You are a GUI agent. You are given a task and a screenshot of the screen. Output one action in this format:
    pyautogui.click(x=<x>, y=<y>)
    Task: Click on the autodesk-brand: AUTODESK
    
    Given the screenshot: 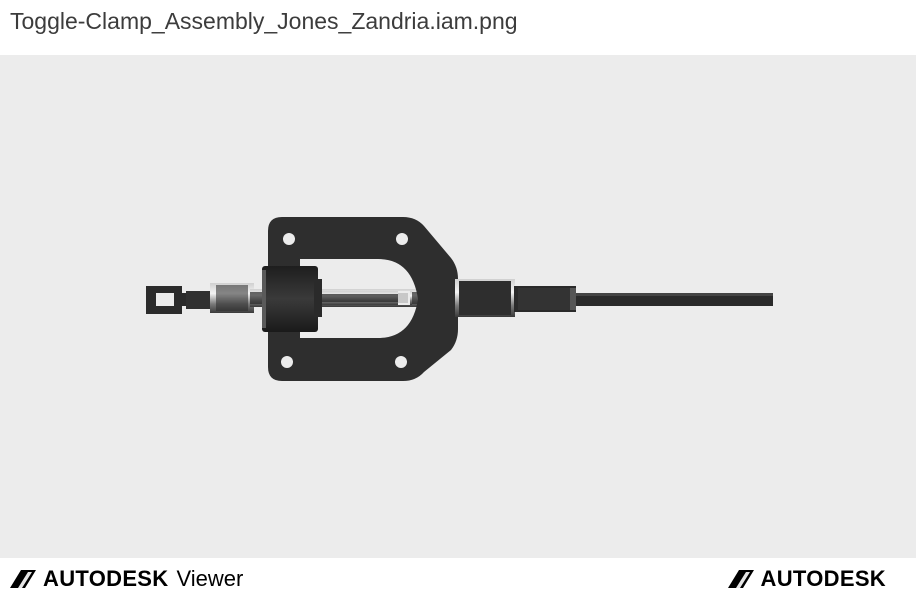 What is the action you would take?
    pyautogui.click(x=806, y=579)
    